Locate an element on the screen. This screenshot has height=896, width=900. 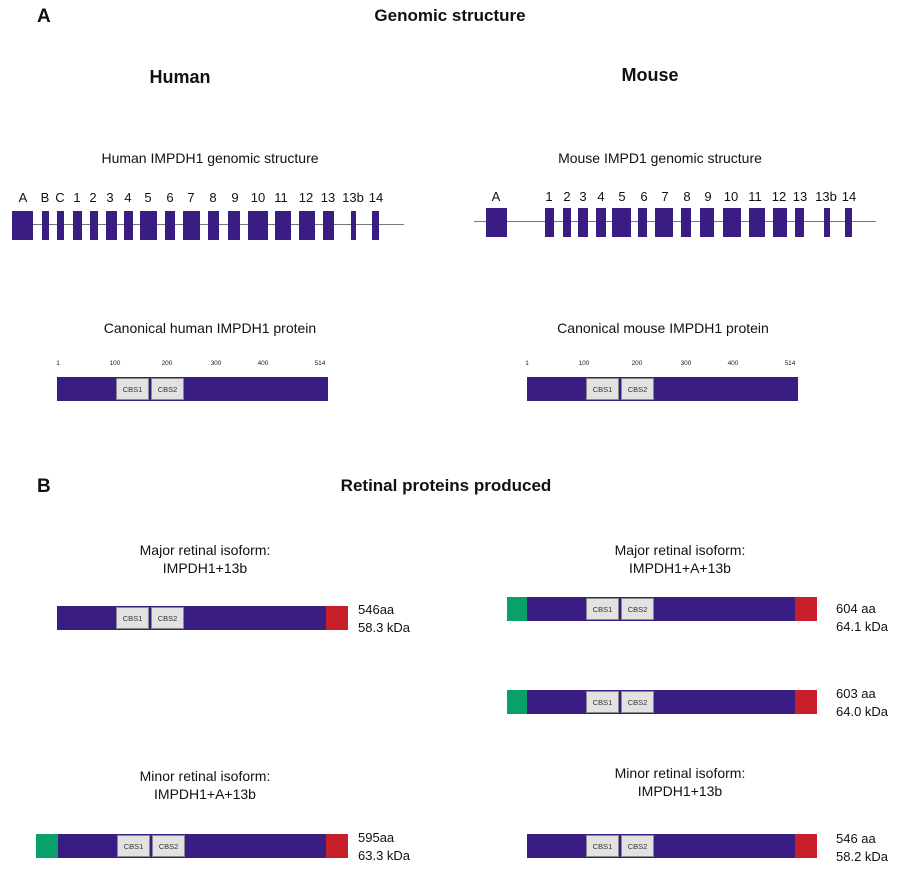
mouse-exon-label: 10 is located at coordinates (731, 196).